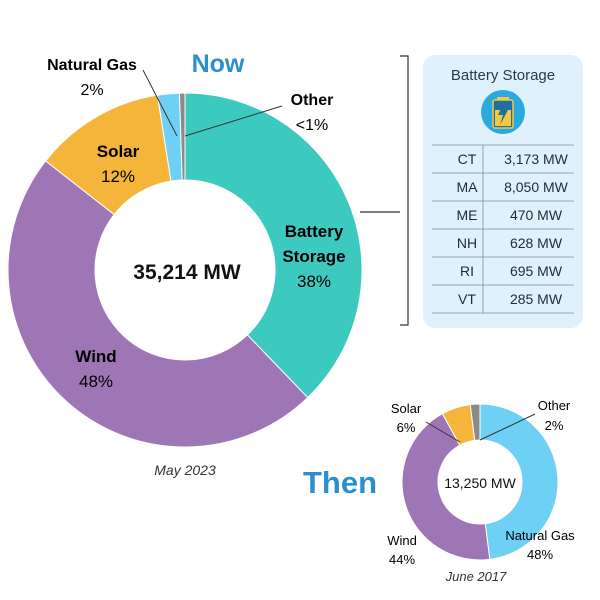 Image resolution: width=600 pixels, height=600 pixels. What do you see at coordinates (95, 356) in the screenshot?
I see `now-wind-label: Wind` at bounding box center [95, 356].